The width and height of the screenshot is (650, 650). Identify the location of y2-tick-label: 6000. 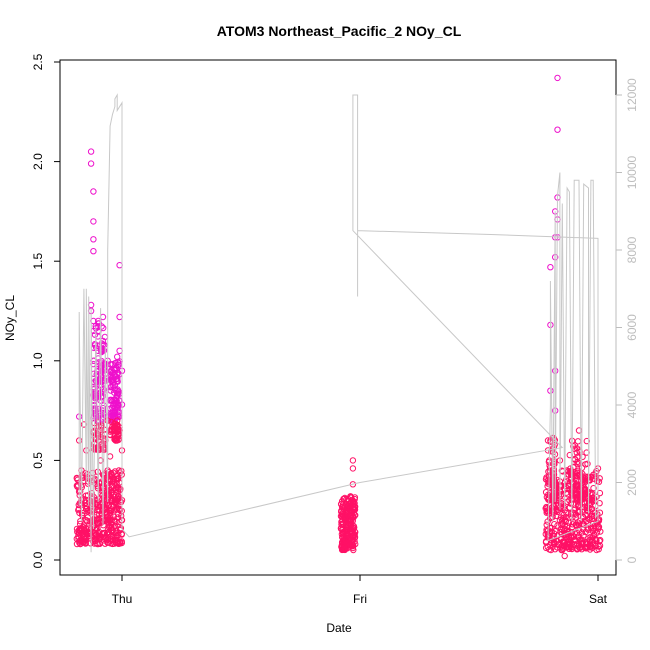
(632, 327).